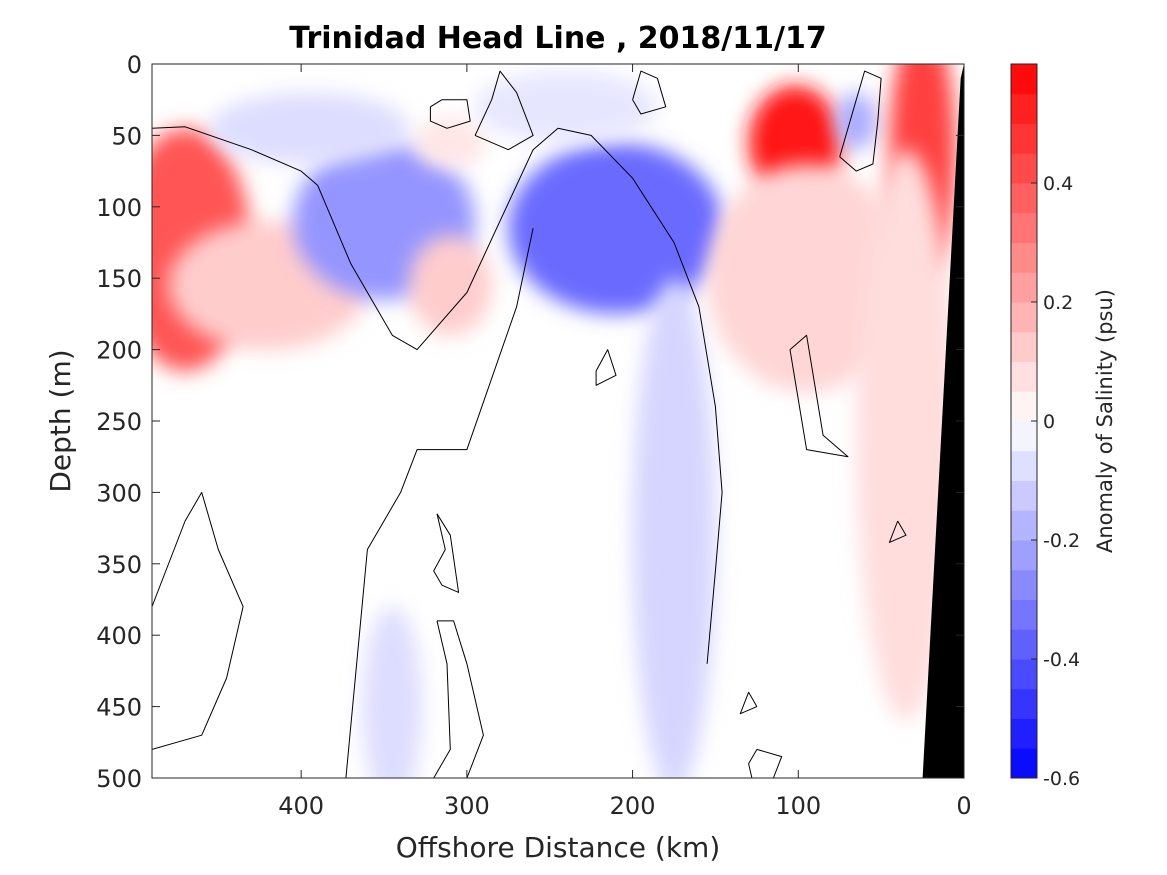 This screenshot has height=875, width=1167. Describe the element at coordinates (119, 208) in the screenshot. I see `y-tick-label-2: 100` at that location.